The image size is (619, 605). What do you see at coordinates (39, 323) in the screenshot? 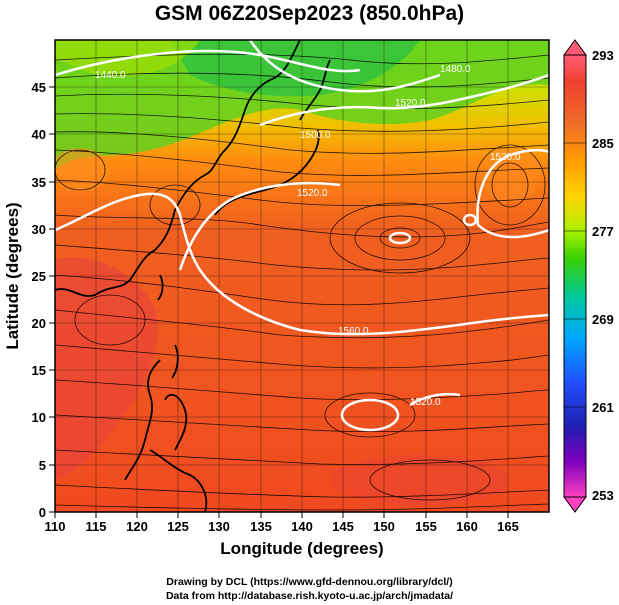
I see `y-tick-label: 20` at bounding box center [39, 323].